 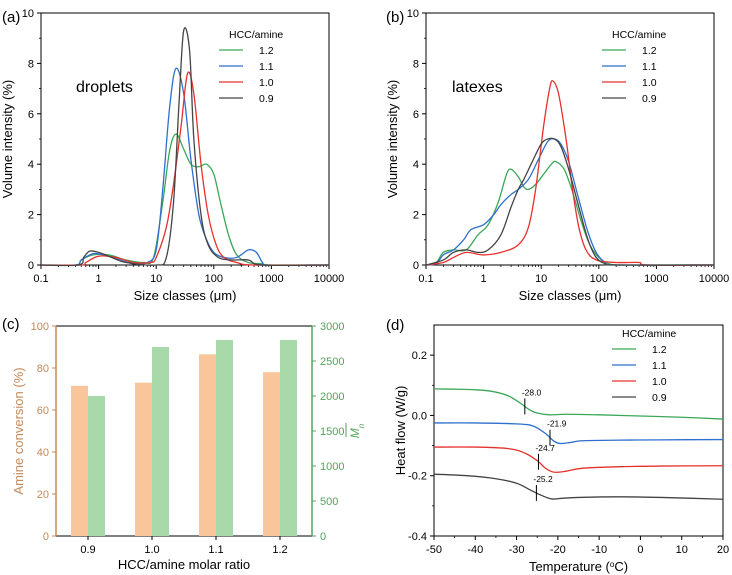 What do you see at coordinates (543, 479) in the screenshot?
I see `tg-annotation: -25.2` at bounding box center [543, 479].